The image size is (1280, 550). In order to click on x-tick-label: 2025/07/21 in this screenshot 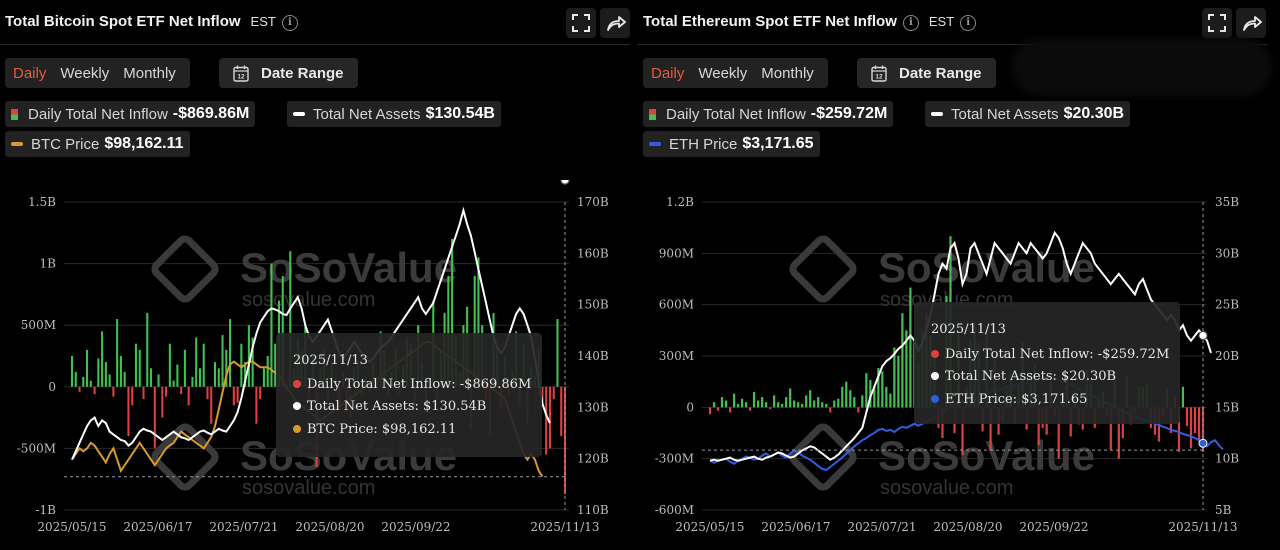, I will do `click(243, 527)`.